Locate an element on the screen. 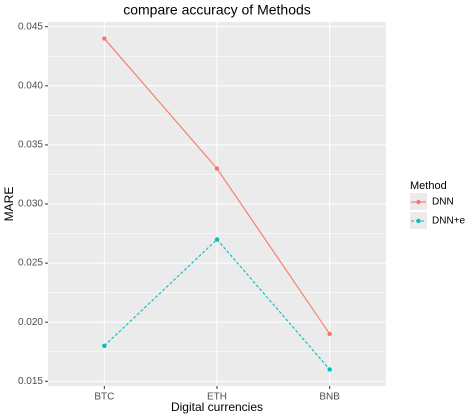 Image resolution: width=474 pixels, height=418 pixels. y-tick-label: 0.030 is located at coordinates (30, 204).